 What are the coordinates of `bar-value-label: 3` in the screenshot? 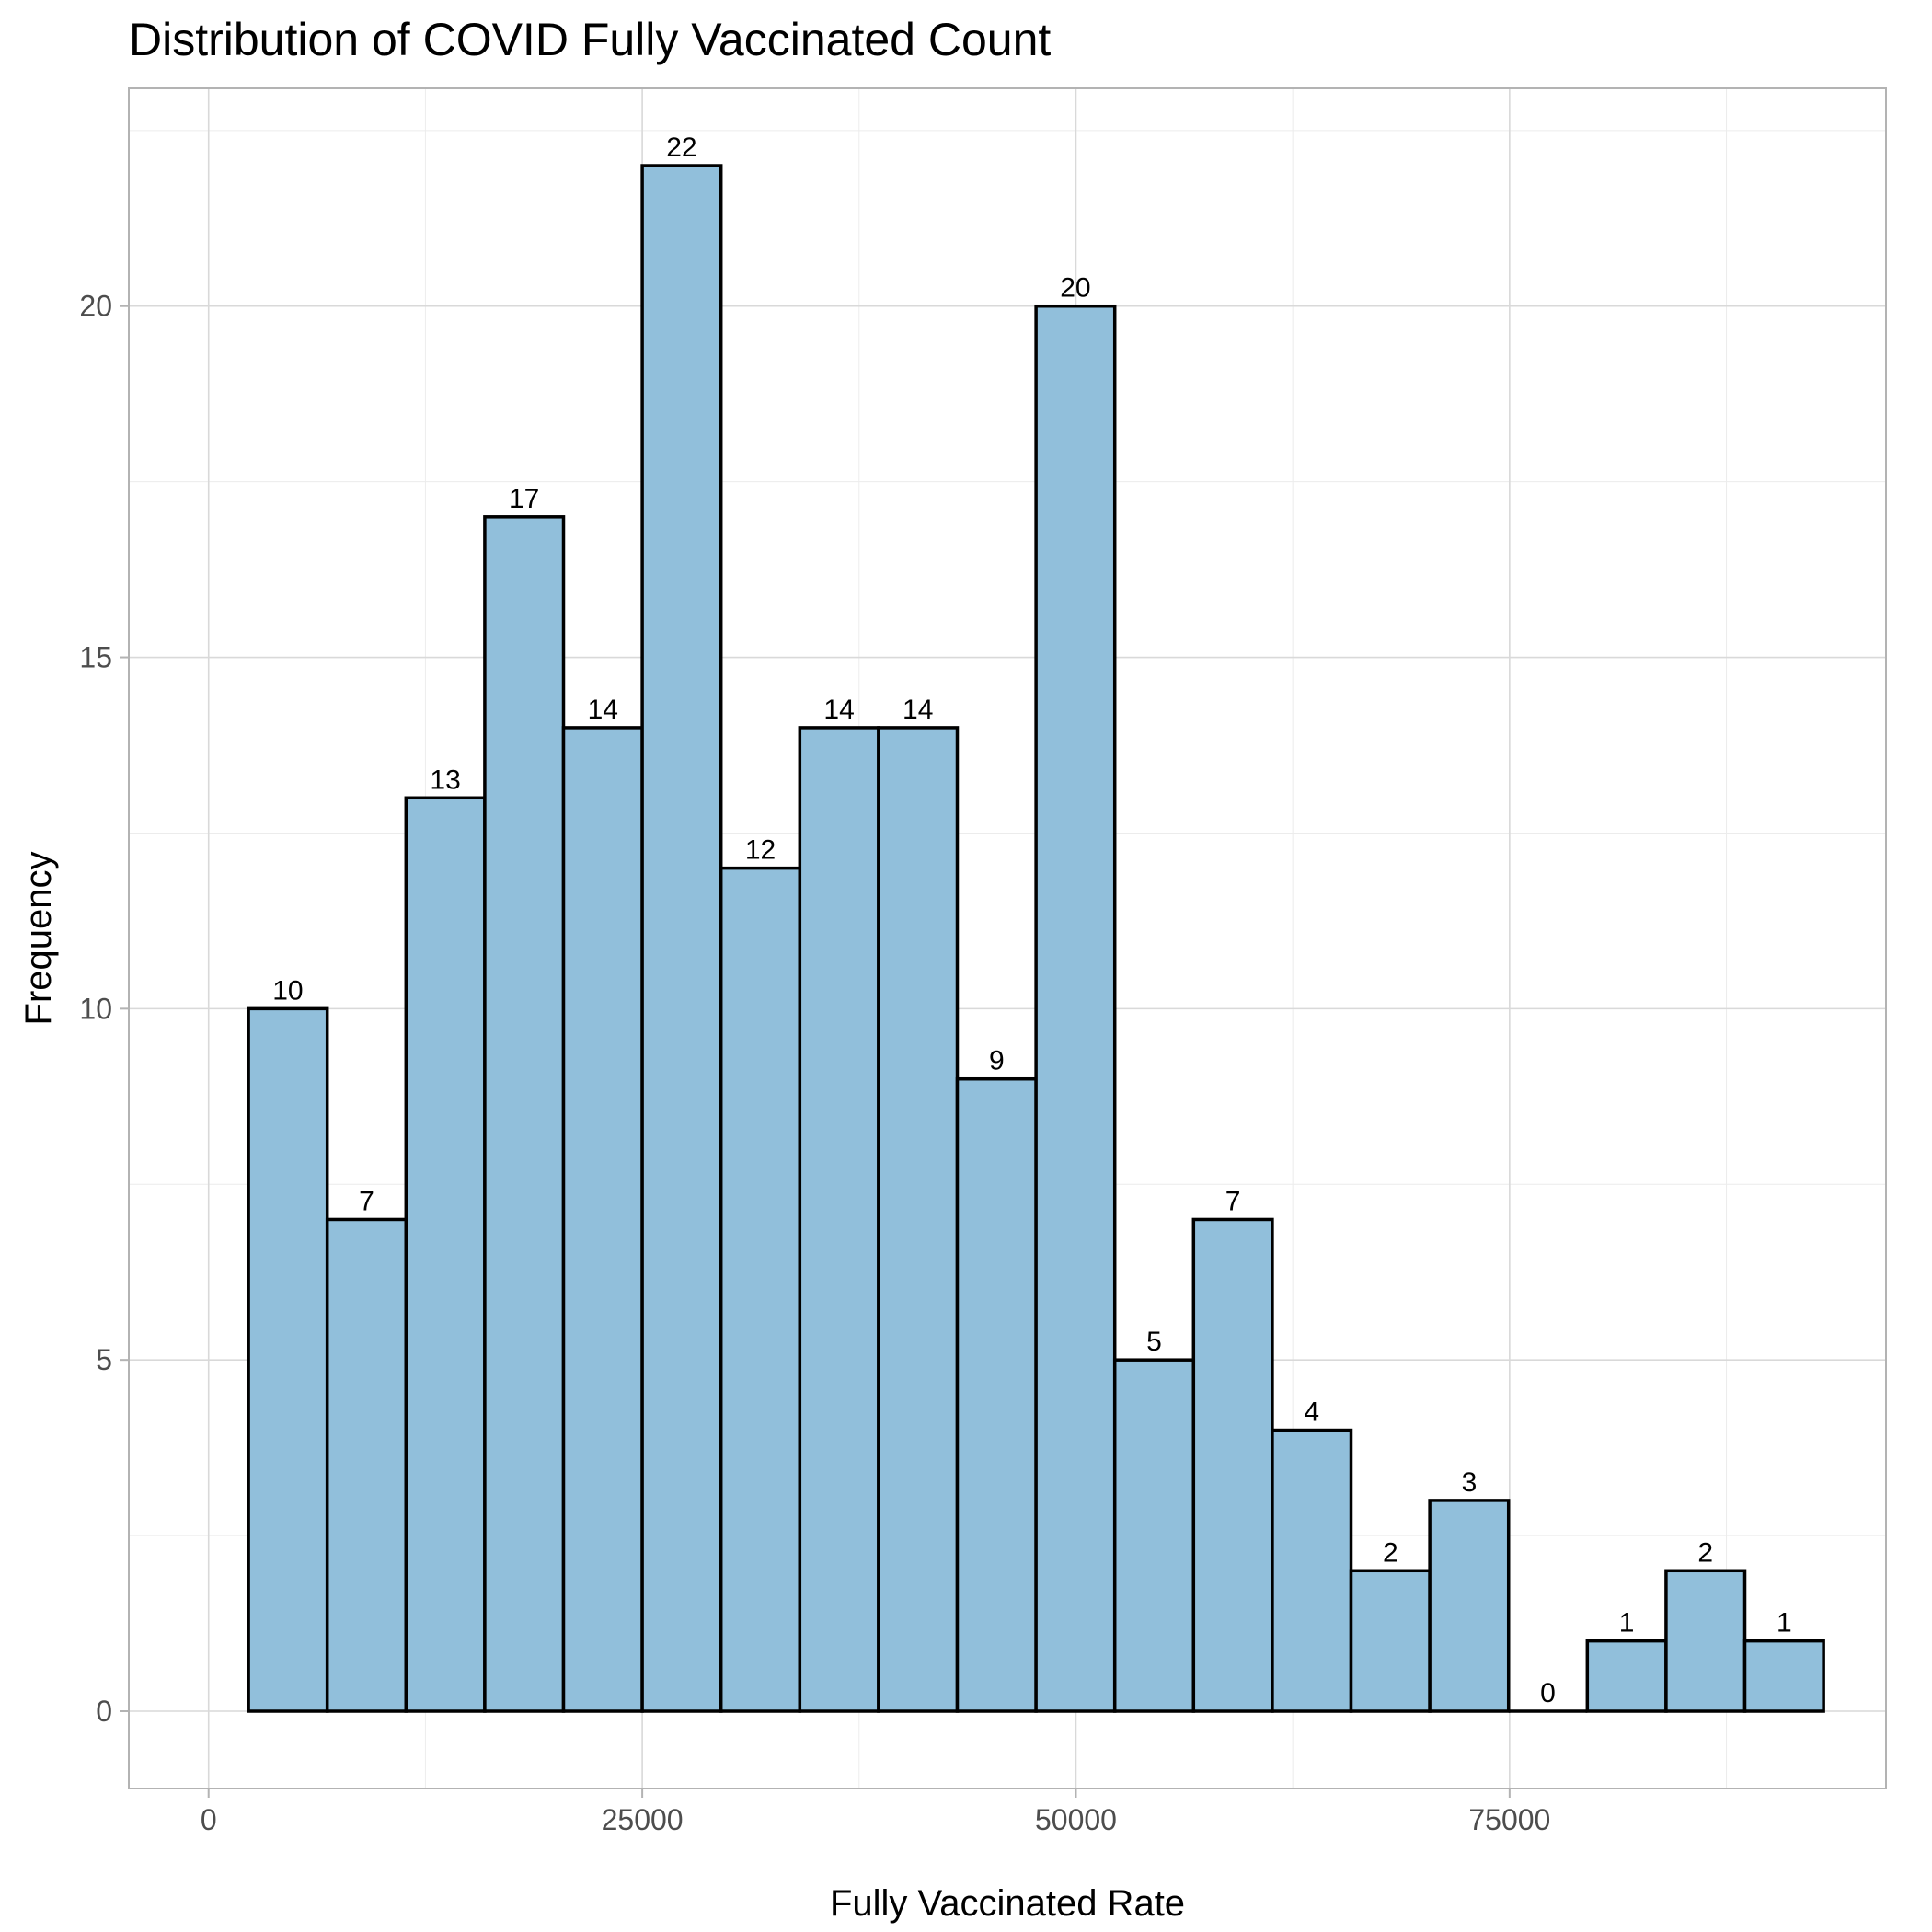 It's located at (1470, 1482).